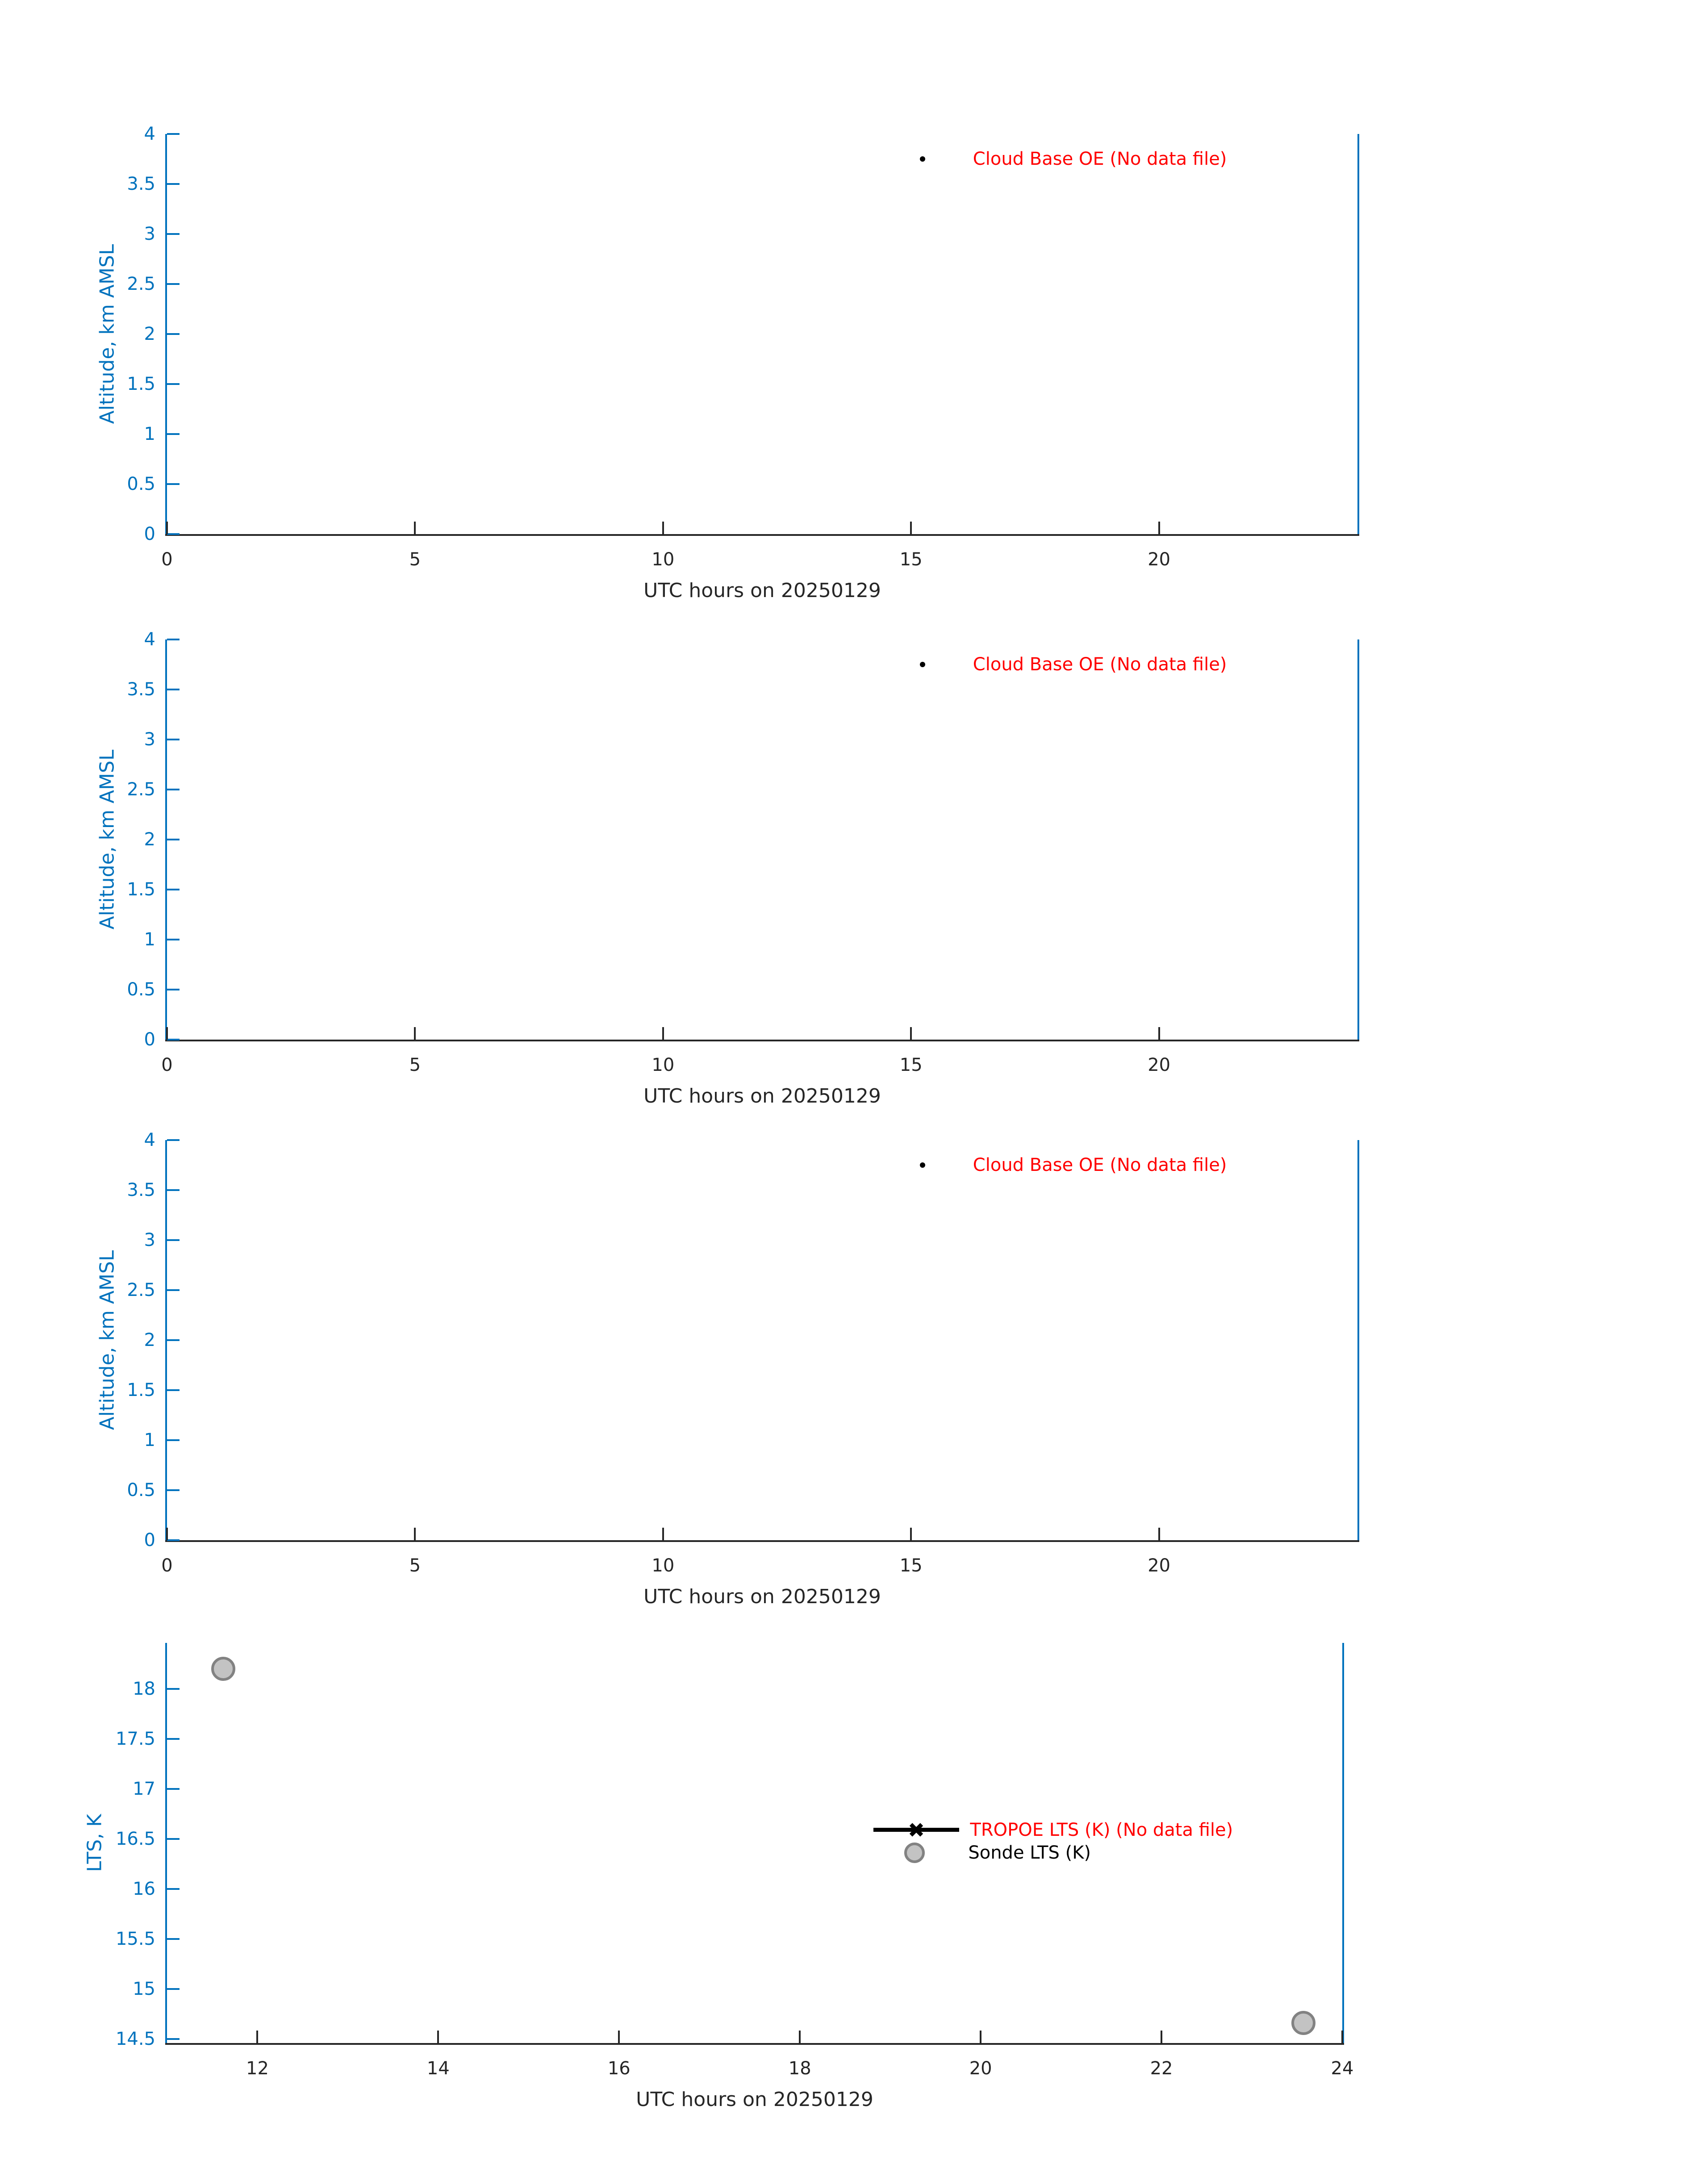 The image size is (1708, 2177). Describe the element at coordinates (144, 1989) in the screenshot. I see `y-tick-label: 15` at that location.